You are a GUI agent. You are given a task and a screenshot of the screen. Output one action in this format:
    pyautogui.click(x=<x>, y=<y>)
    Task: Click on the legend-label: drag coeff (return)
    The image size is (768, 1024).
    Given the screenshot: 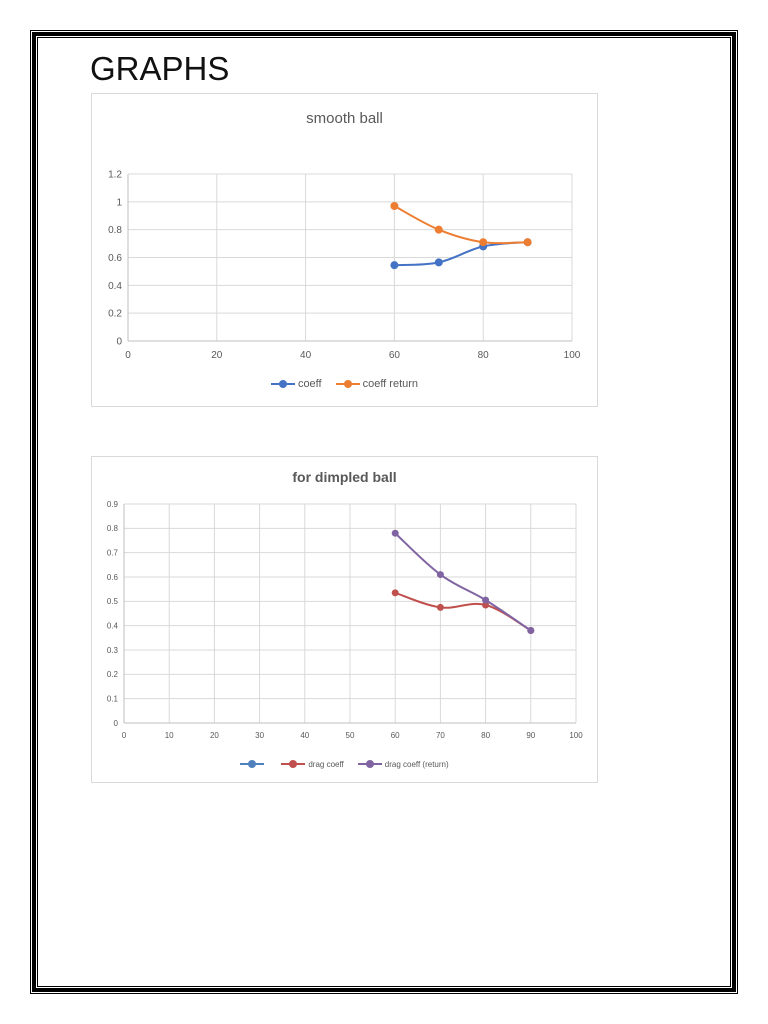 What is the action you would take?
    pyautogui.click(x=416, y=764)
    